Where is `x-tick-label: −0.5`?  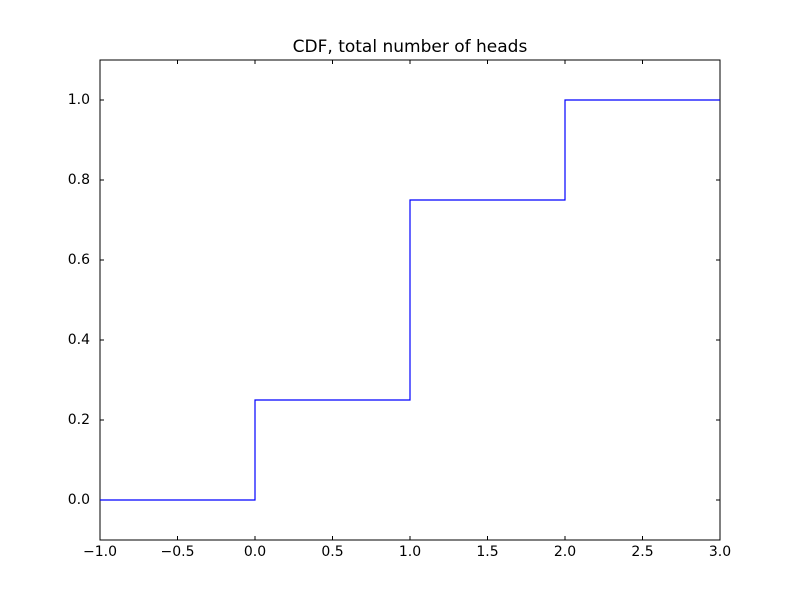
x-tick-label: −0.5 is located at coordinates (178, 552).